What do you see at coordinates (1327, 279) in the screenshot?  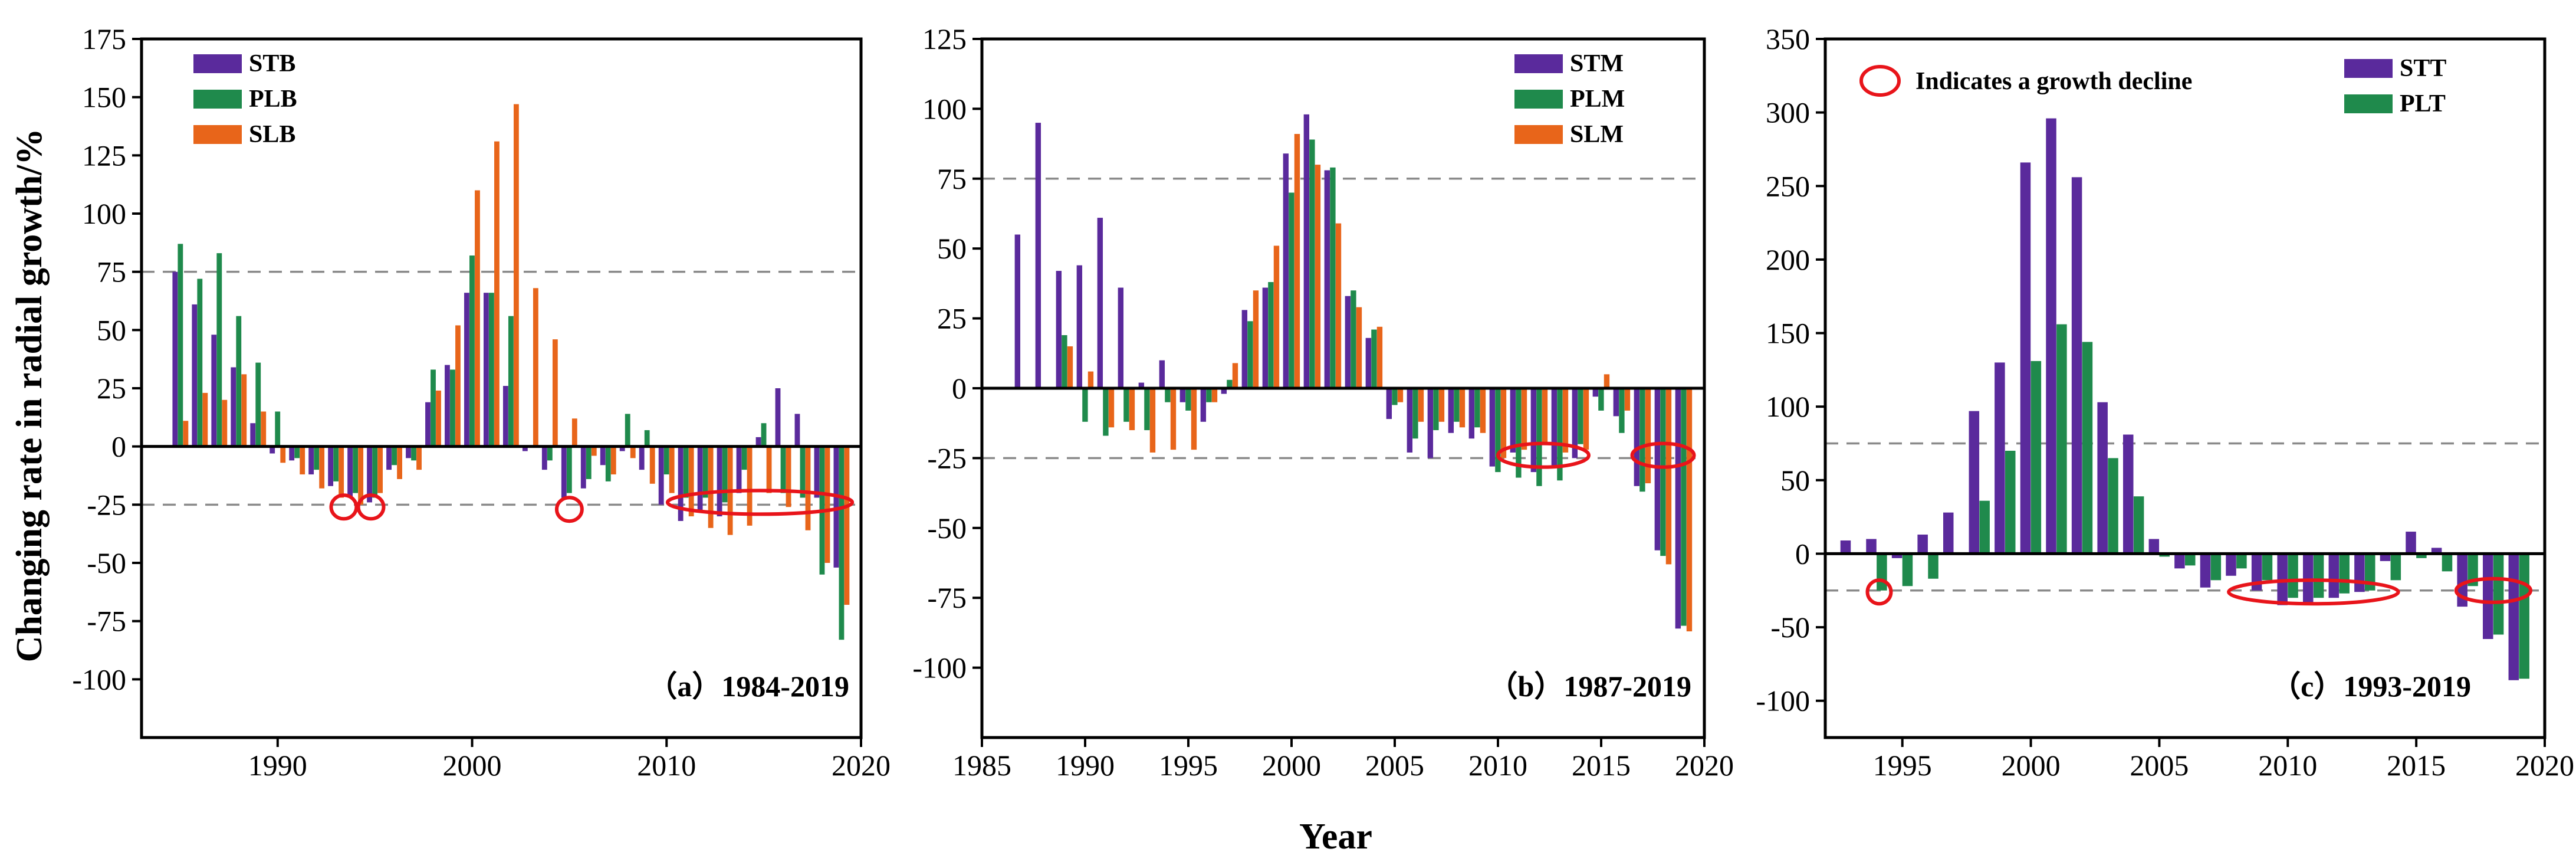 I see `bar-stm-2002` at bounding box center [1327, 279].